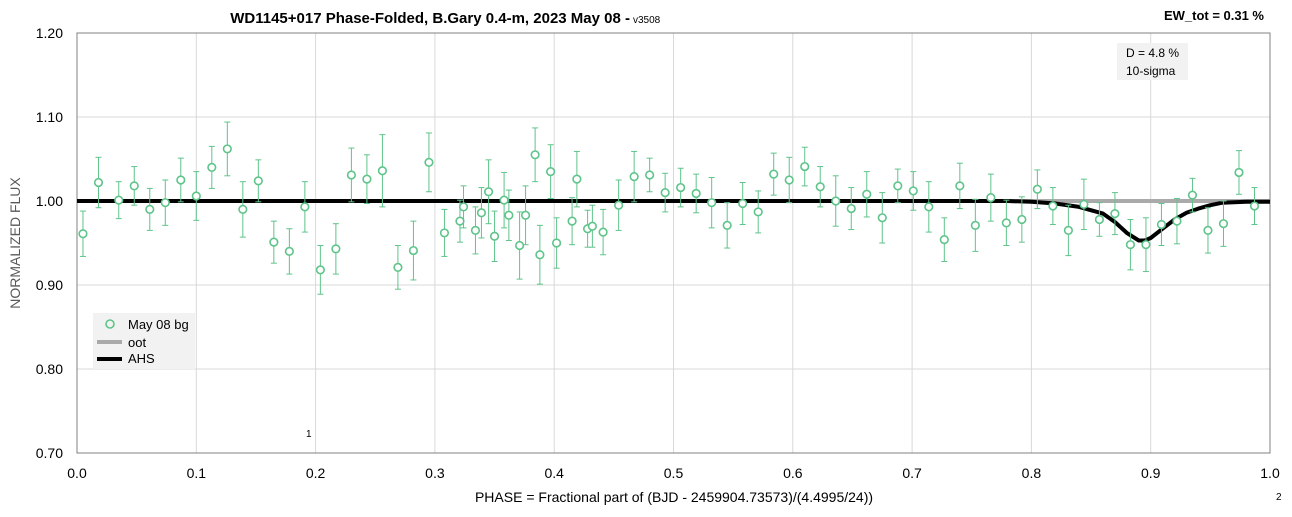  I want to click on legend-label-points: May 08 bg, so click(158, 324).